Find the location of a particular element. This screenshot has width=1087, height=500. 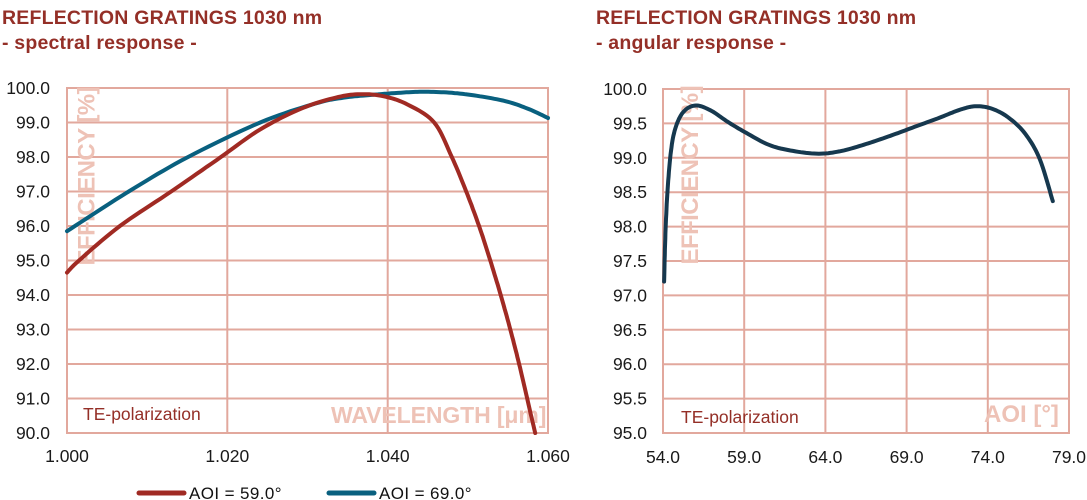

svg-text: 96.5 is located at coordinates (630, 330).